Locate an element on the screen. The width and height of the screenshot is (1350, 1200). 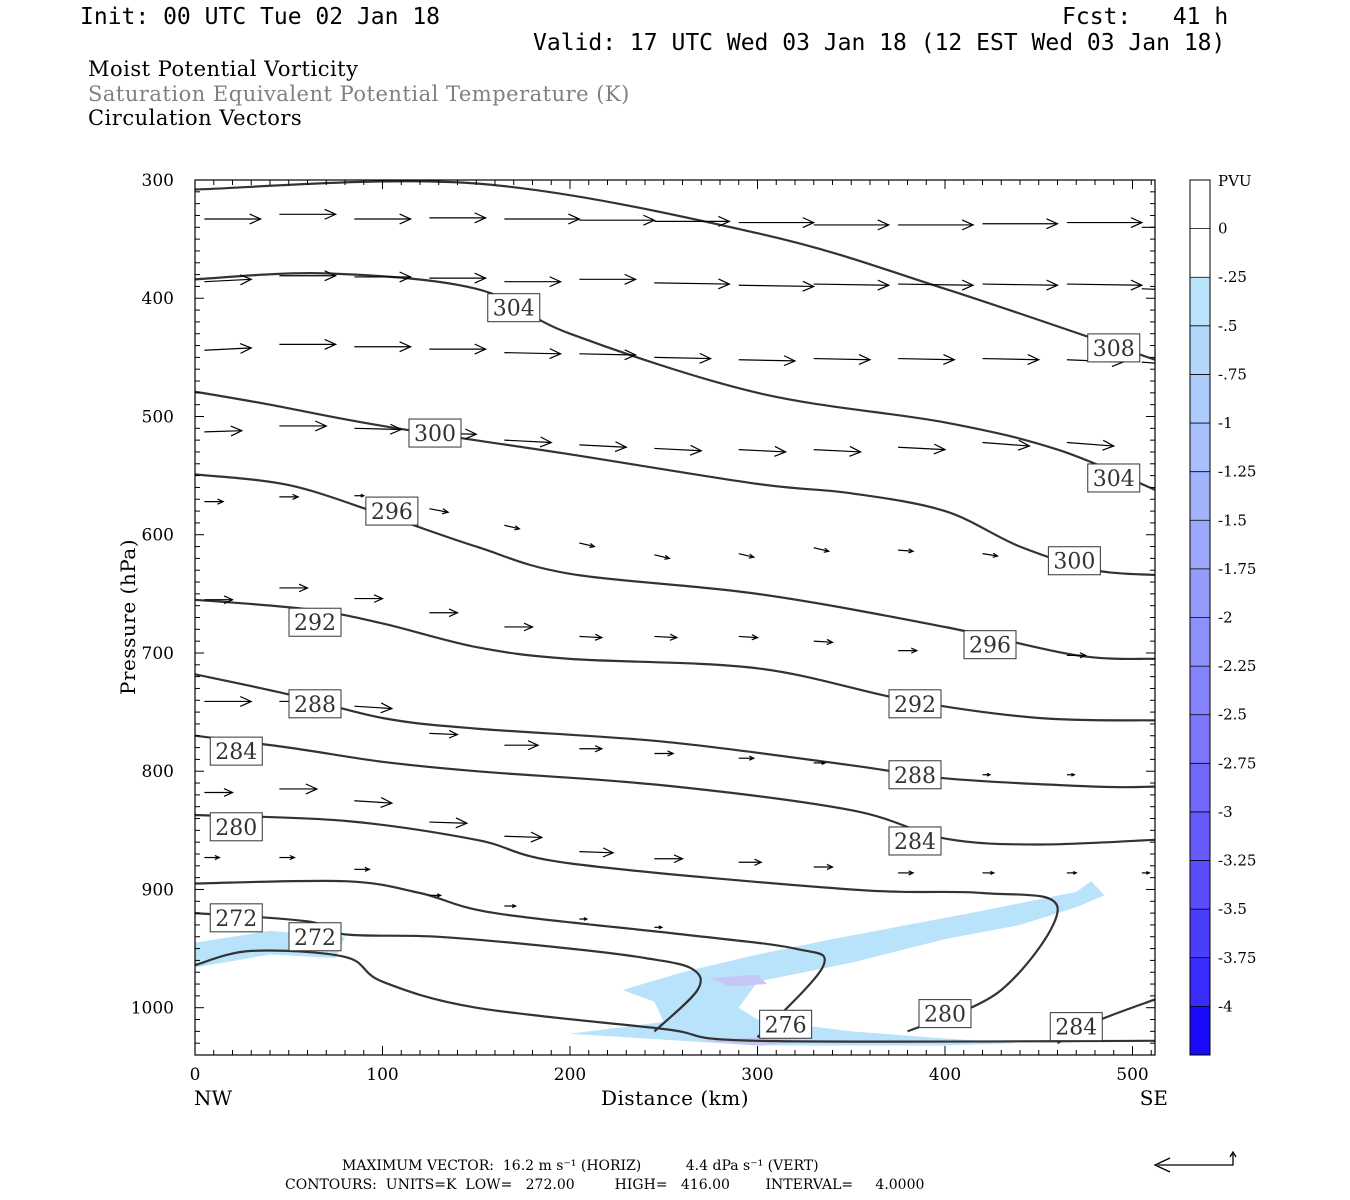
svg-text: 292 is located at coordinates (915, 705).